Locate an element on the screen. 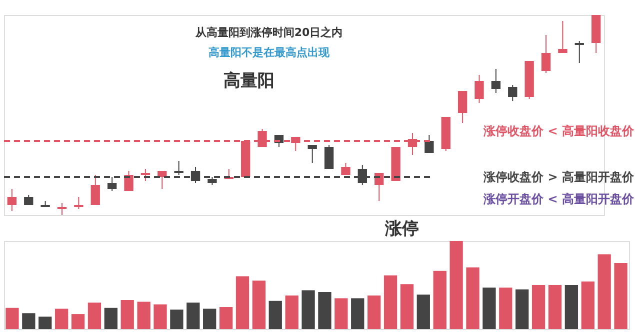 The image size is (635, 333). annotation: 高量阳 is located at coordinates (249, 81).